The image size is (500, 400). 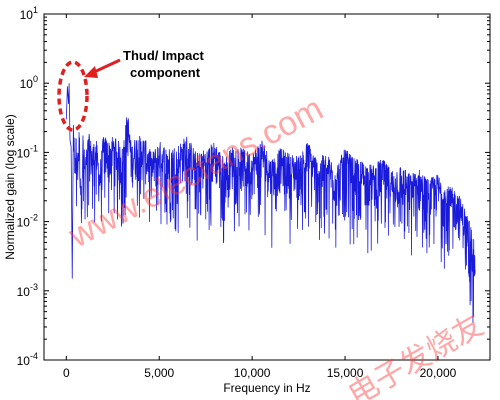 What do you see at coordinates (438, 373) in the screenshot?
I see `x-tick-label: 20,000` at bounding box center [438, 373].